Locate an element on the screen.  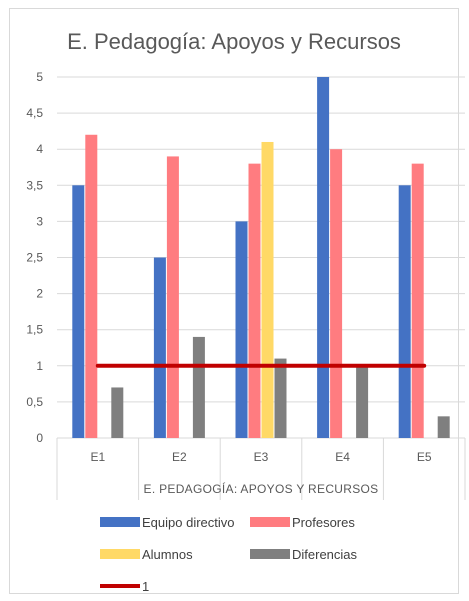
x-tick-label: E3 is located at coordinates (261, 457).